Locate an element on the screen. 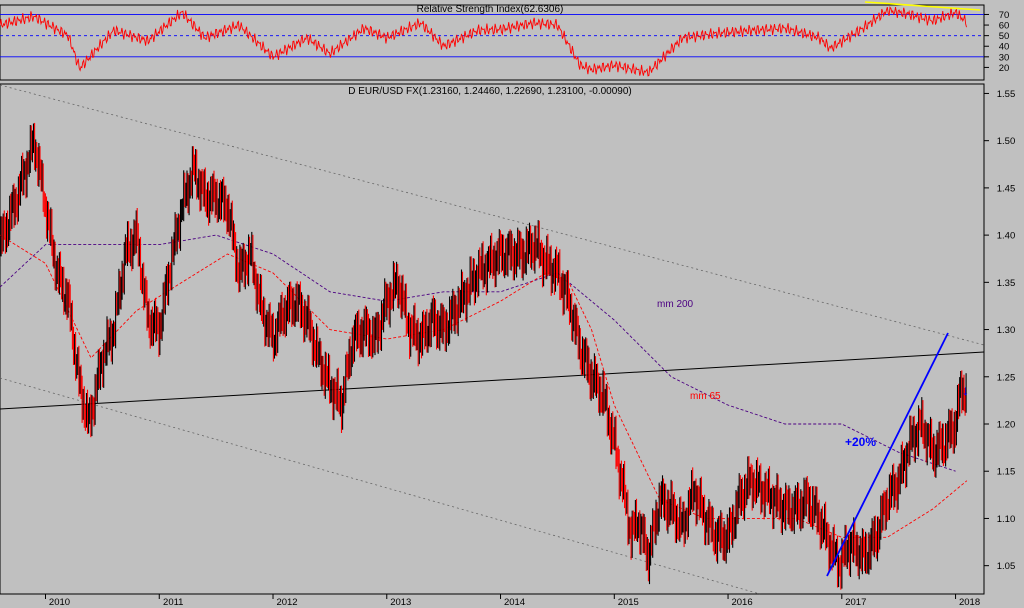 The width and height of the screenshot is (1024, 608). mm65-label: mm 65 is located at coordinates (705, 396).